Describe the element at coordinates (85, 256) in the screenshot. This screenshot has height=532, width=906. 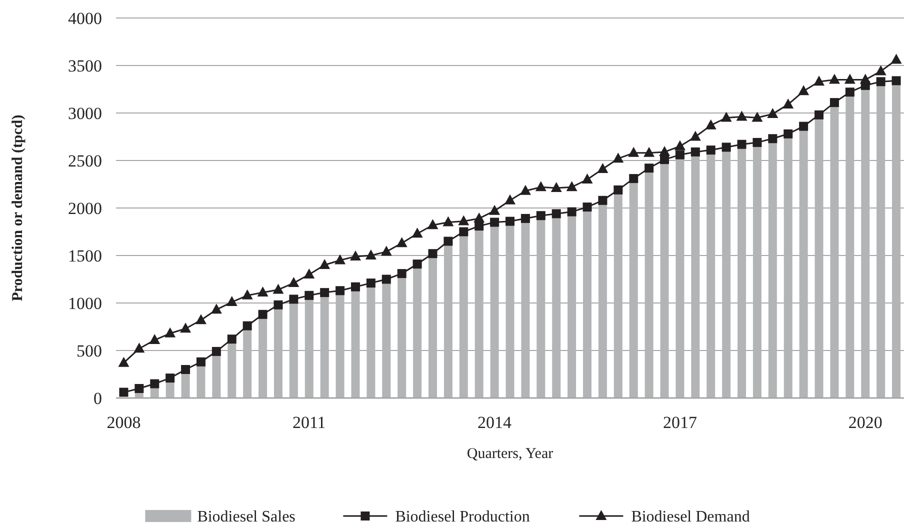
I see `y-tick-label: 1500` at that location.